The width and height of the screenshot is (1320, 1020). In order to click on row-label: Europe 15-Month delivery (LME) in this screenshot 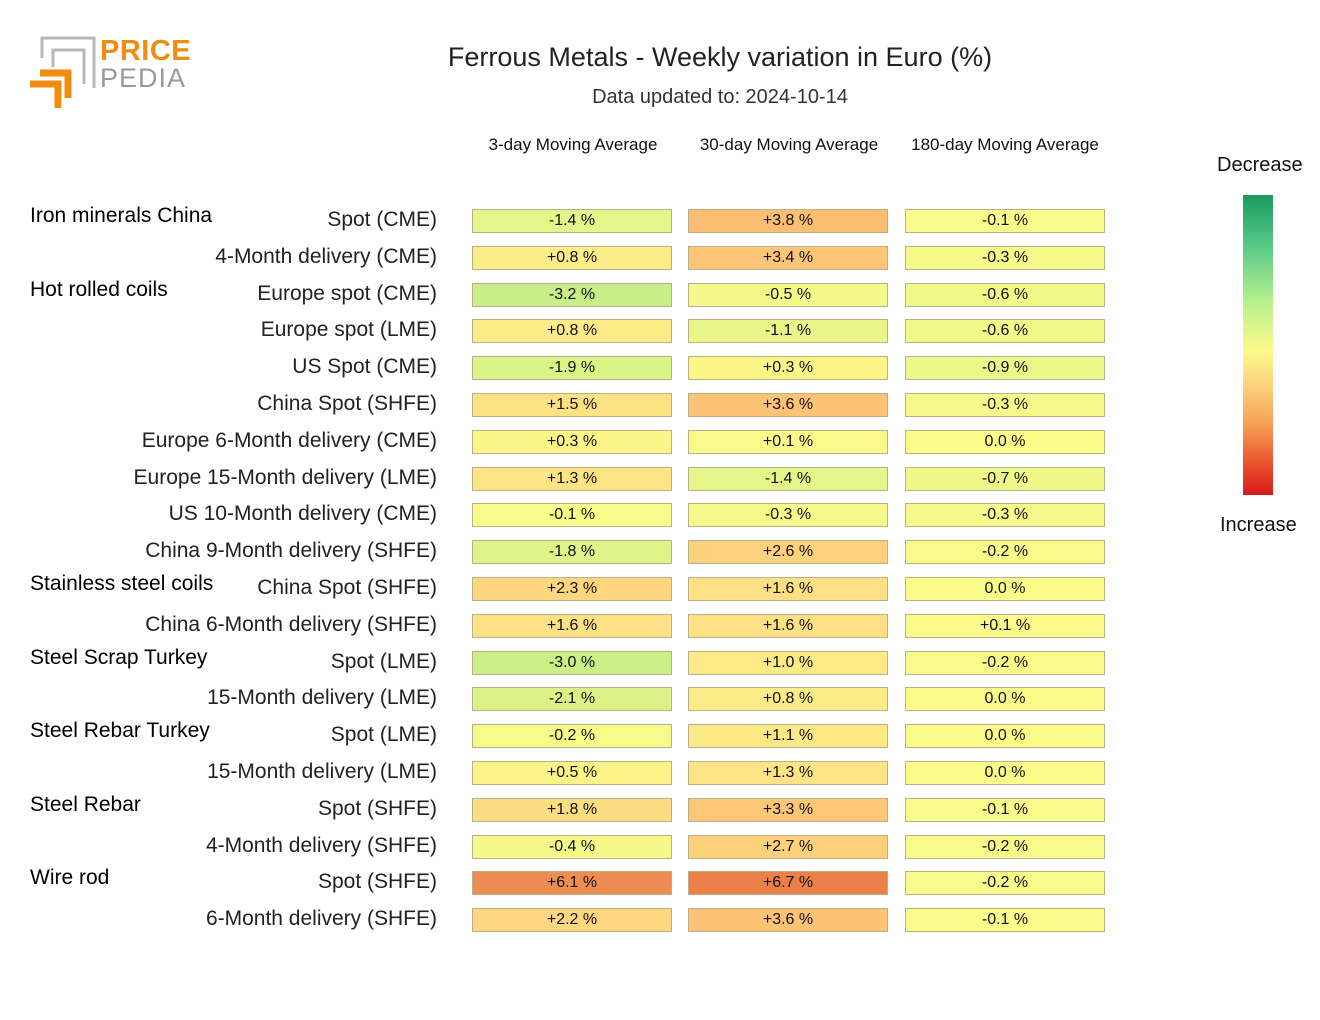, I will do `click(285, 477)`.